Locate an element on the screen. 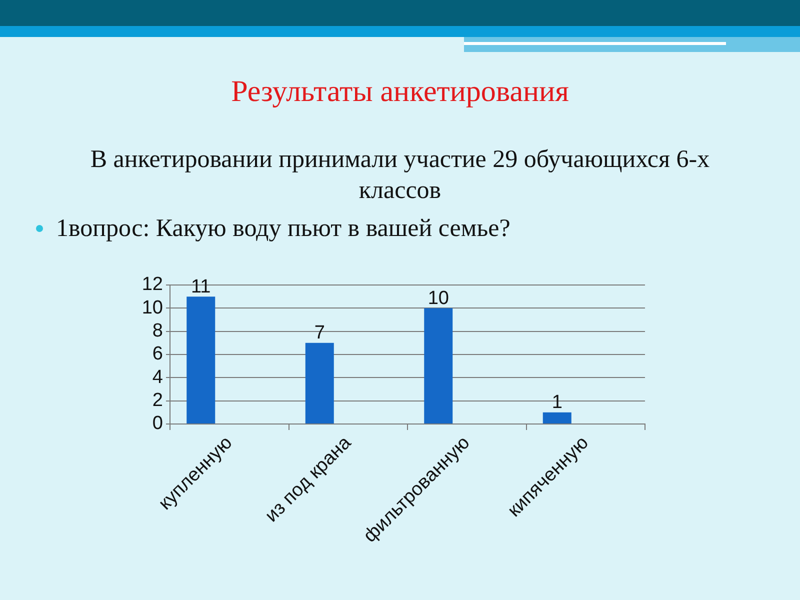  y-tick-label: 4 is located at coordinates (158, 377).